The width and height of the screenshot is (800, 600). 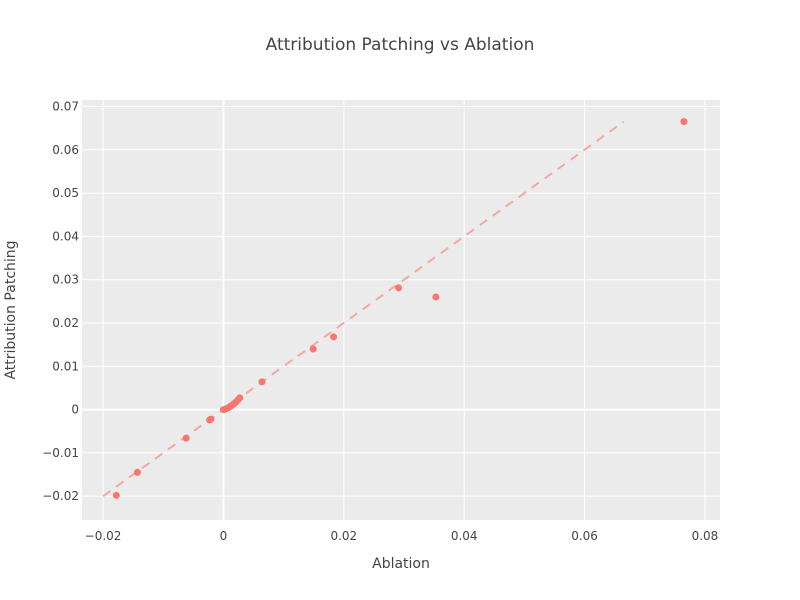 I want to click on x-tick-label: −0.02, so click(x=103, y=536).